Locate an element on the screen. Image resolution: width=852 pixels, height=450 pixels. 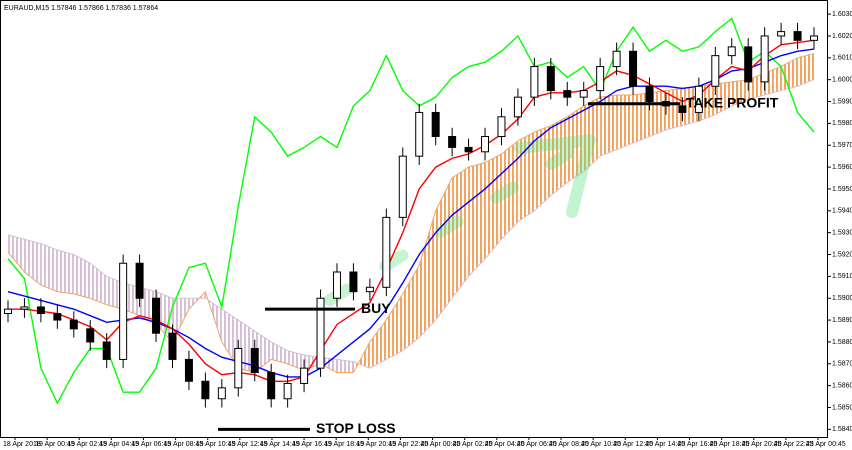
x-tick-label: 20 Apr 20:45 is located at coordinates (762, 444).